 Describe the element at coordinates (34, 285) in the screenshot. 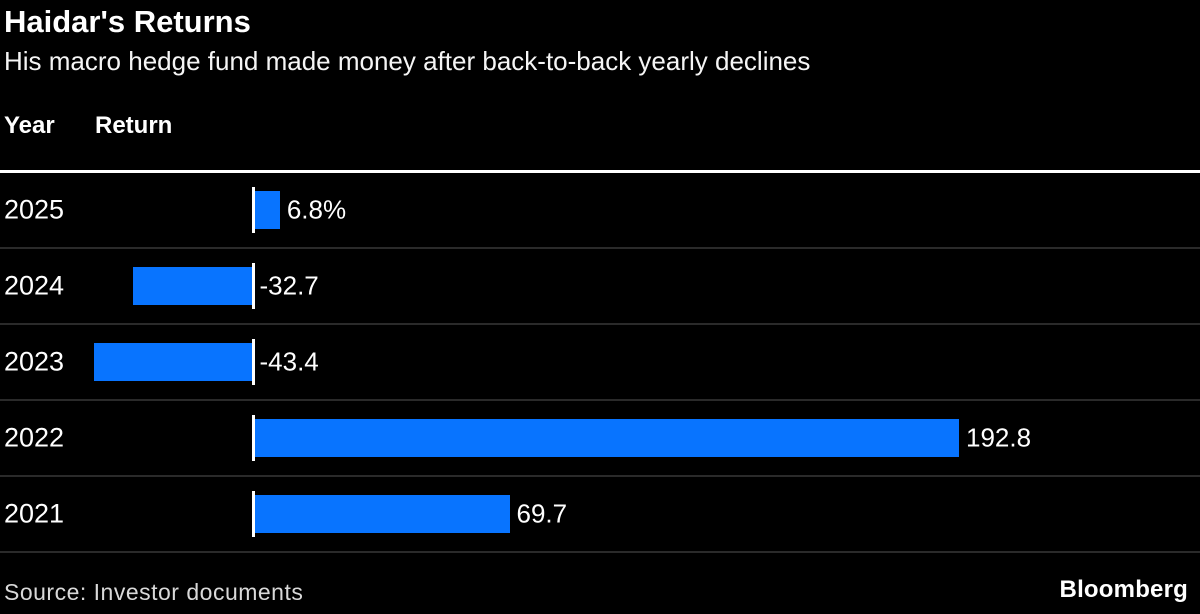

I see `year-label: 2024` at that location.